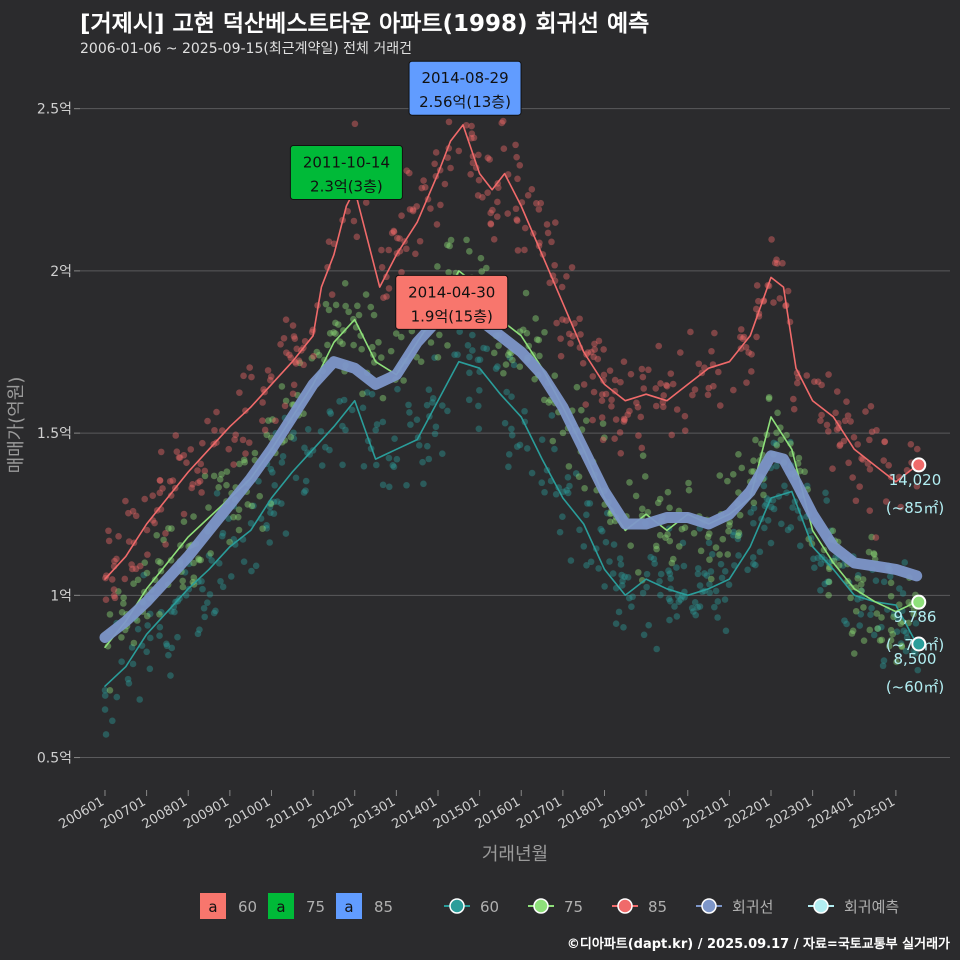  What do you see at coordinates (915, 617) in the screenshot?
I see `forecast-value: 9,786` at bounding box center [915, 617].